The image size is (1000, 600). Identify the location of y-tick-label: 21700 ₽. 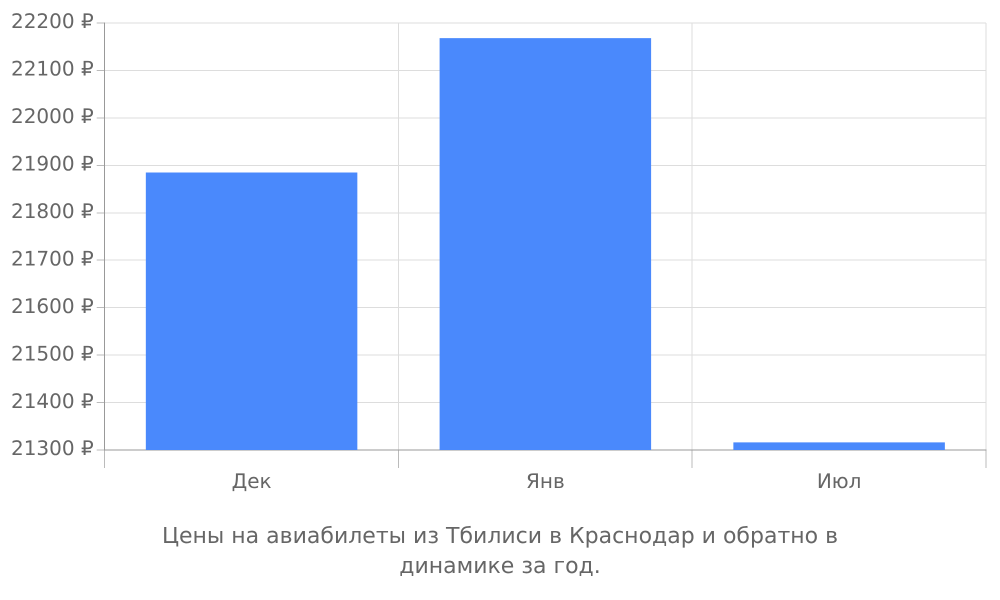
(52, 258).